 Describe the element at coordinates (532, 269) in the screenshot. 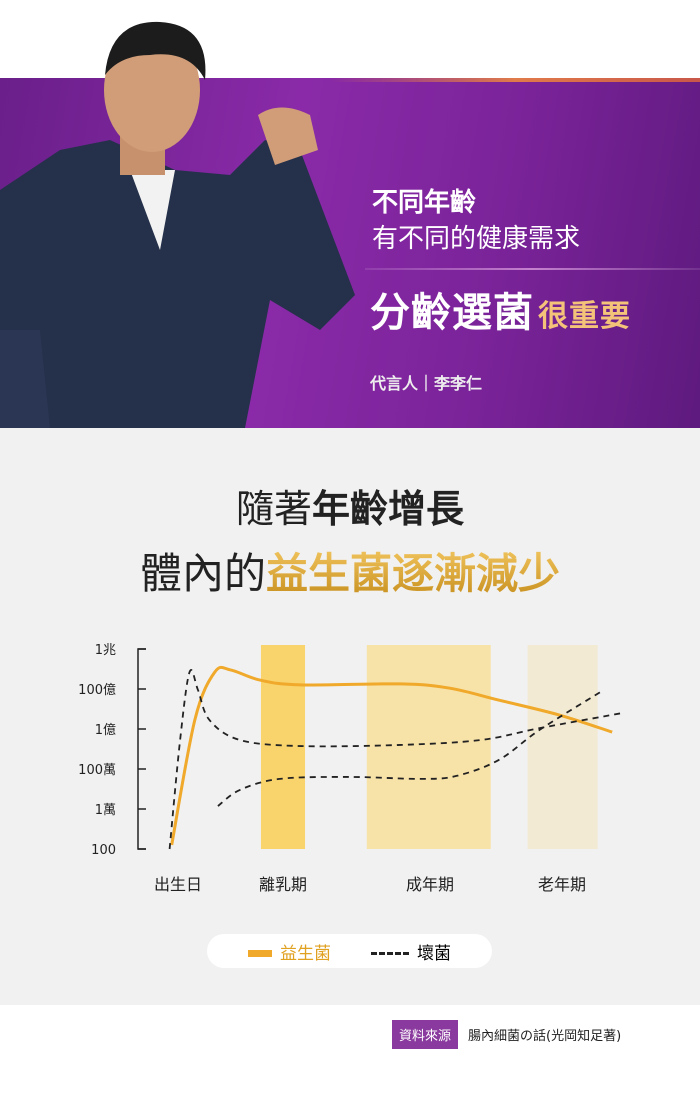

I see `divider` at that location.